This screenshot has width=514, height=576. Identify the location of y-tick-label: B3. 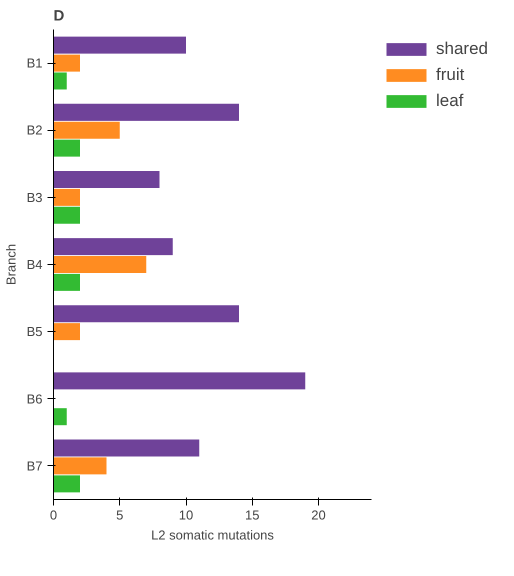
(34, 197).